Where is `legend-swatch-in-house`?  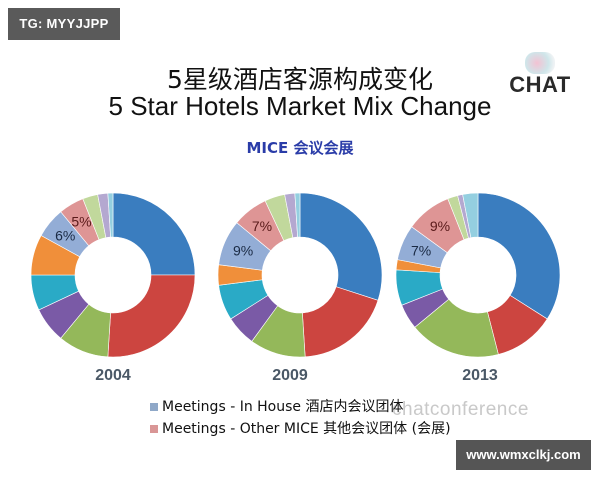
legend-swatch-in-house is located at coordinates (154, 407).